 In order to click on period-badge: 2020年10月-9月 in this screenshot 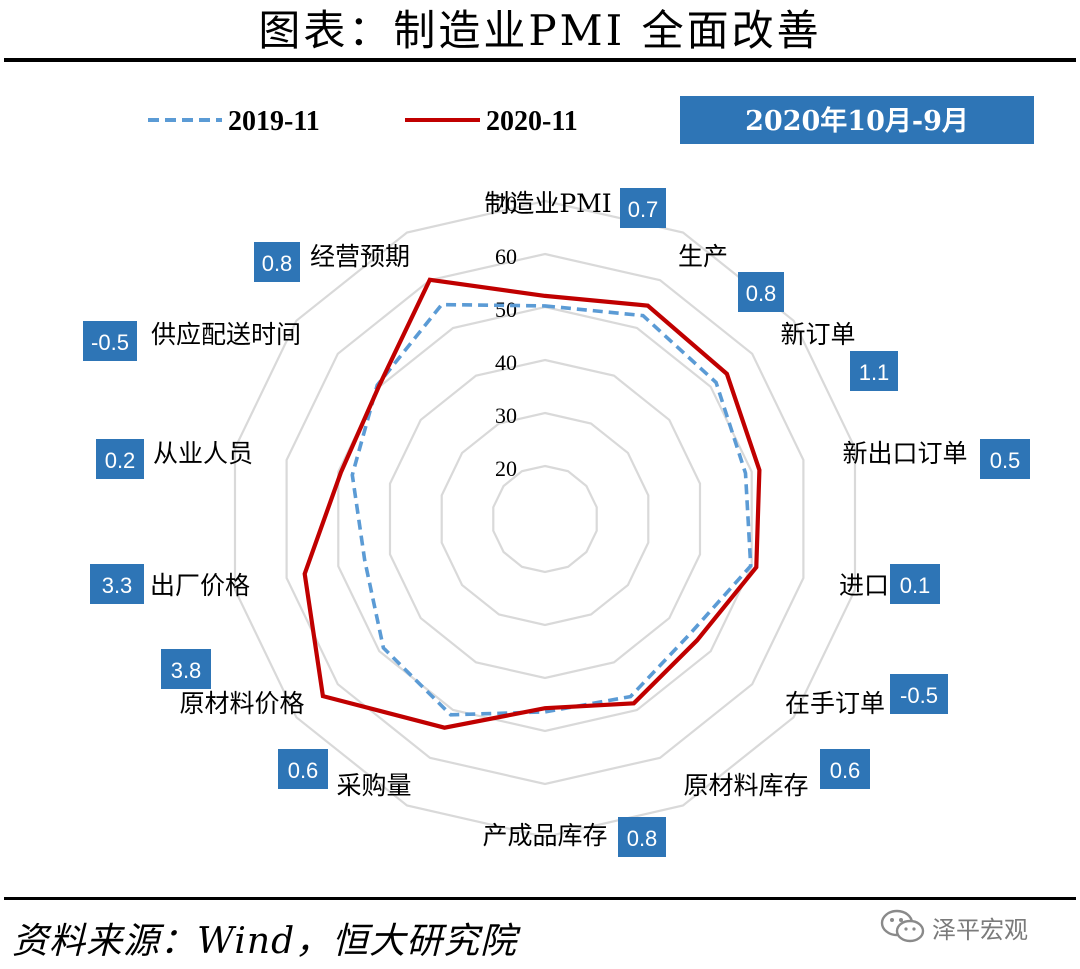, I will do `click(857, 120)`.